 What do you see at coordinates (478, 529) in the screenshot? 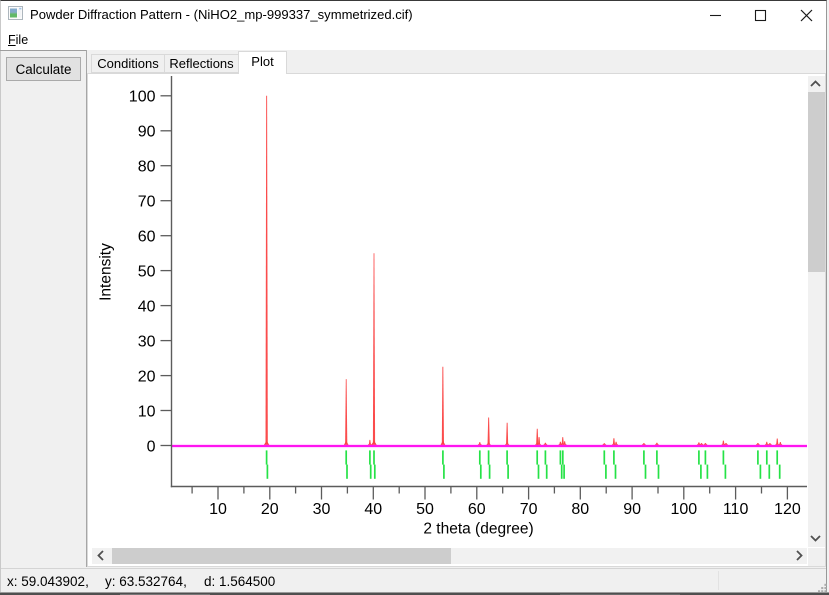
I see `svg-text: 2 theta (degree)` at bounding box center [478, 529].